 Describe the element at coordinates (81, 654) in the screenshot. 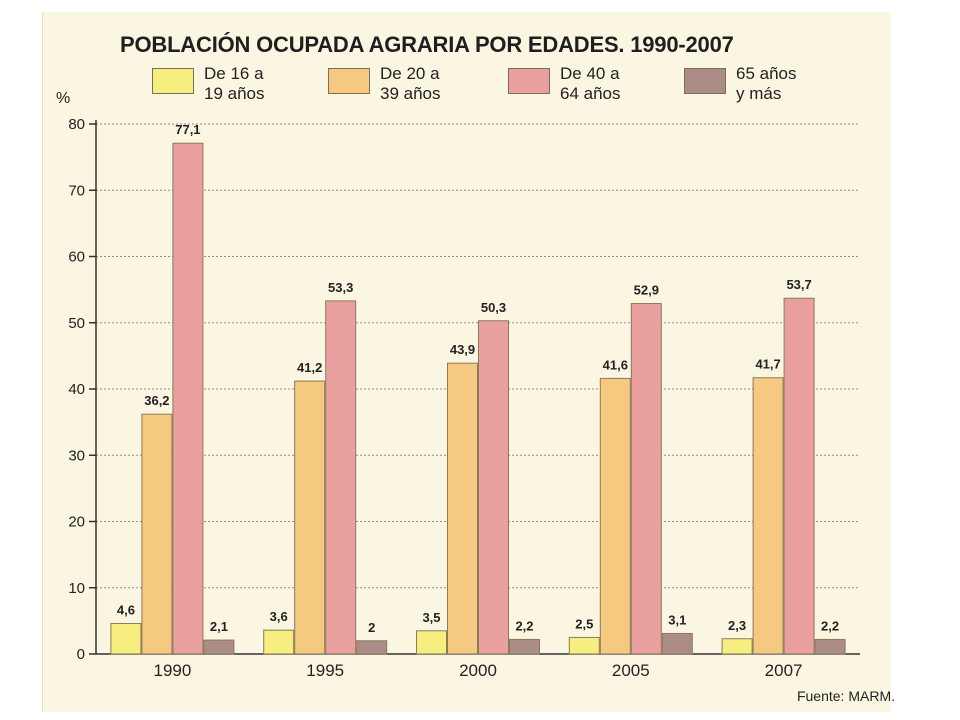

I see `y-tick-label: 0` at that location.